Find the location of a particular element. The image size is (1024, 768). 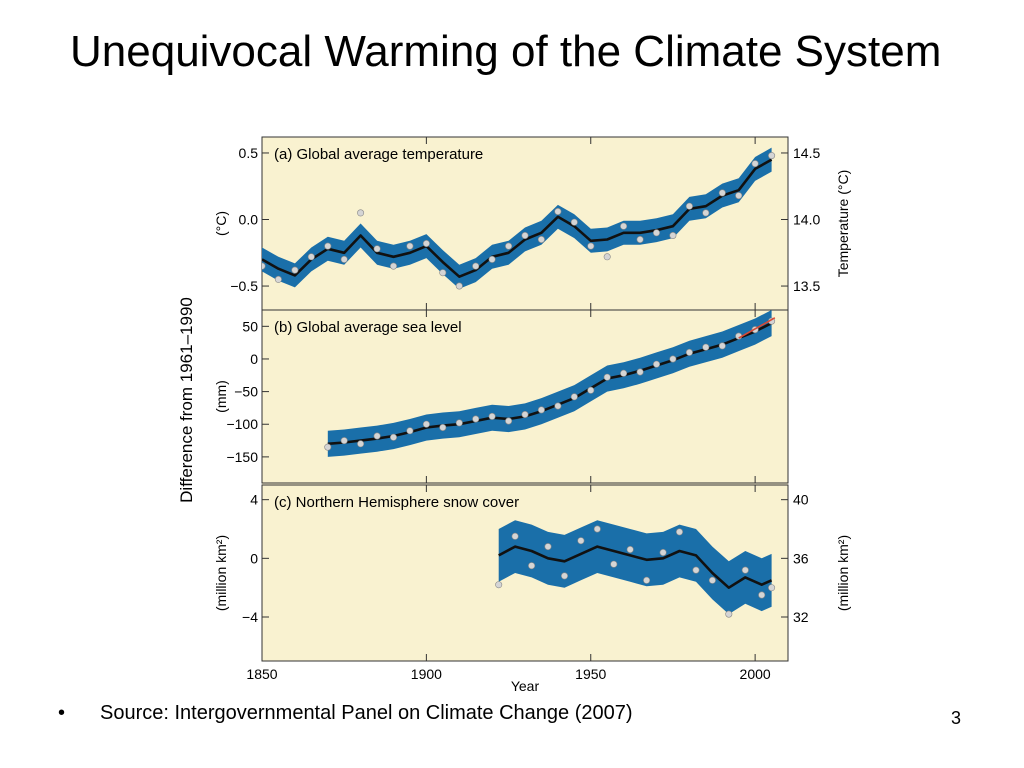

y-tick-label: −4 is located at coordinates (250, 617).